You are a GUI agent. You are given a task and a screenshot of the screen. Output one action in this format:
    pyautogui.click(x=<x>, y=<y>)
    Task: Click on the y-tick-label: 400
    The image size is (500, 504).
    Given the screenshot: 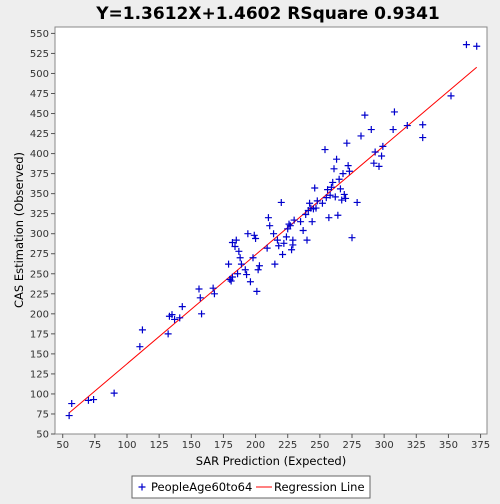 What is the action you would take?
    pyautogui.click(x=39, y=154)
    